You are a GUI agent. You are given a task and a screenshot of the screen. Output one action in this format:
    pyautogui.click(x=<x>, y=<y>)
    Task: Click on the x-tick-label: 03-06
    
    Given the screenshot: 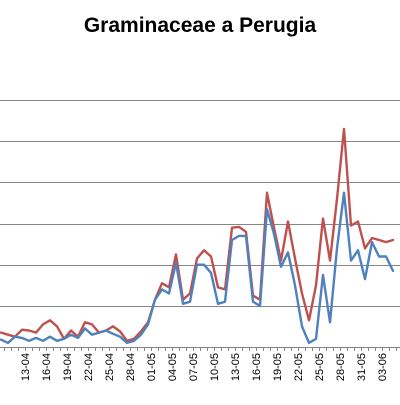 What is the action you would take?
    pyautogui.click(x=383, y=367)
    